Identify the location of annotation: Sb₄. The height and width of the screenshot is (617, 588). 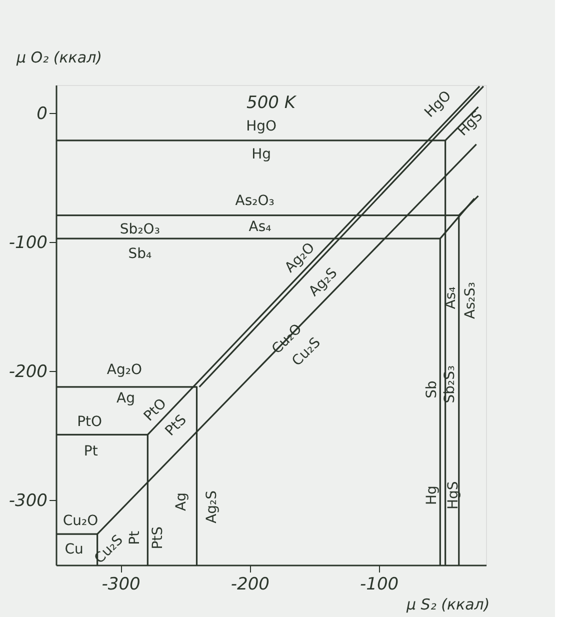
(140, 254).